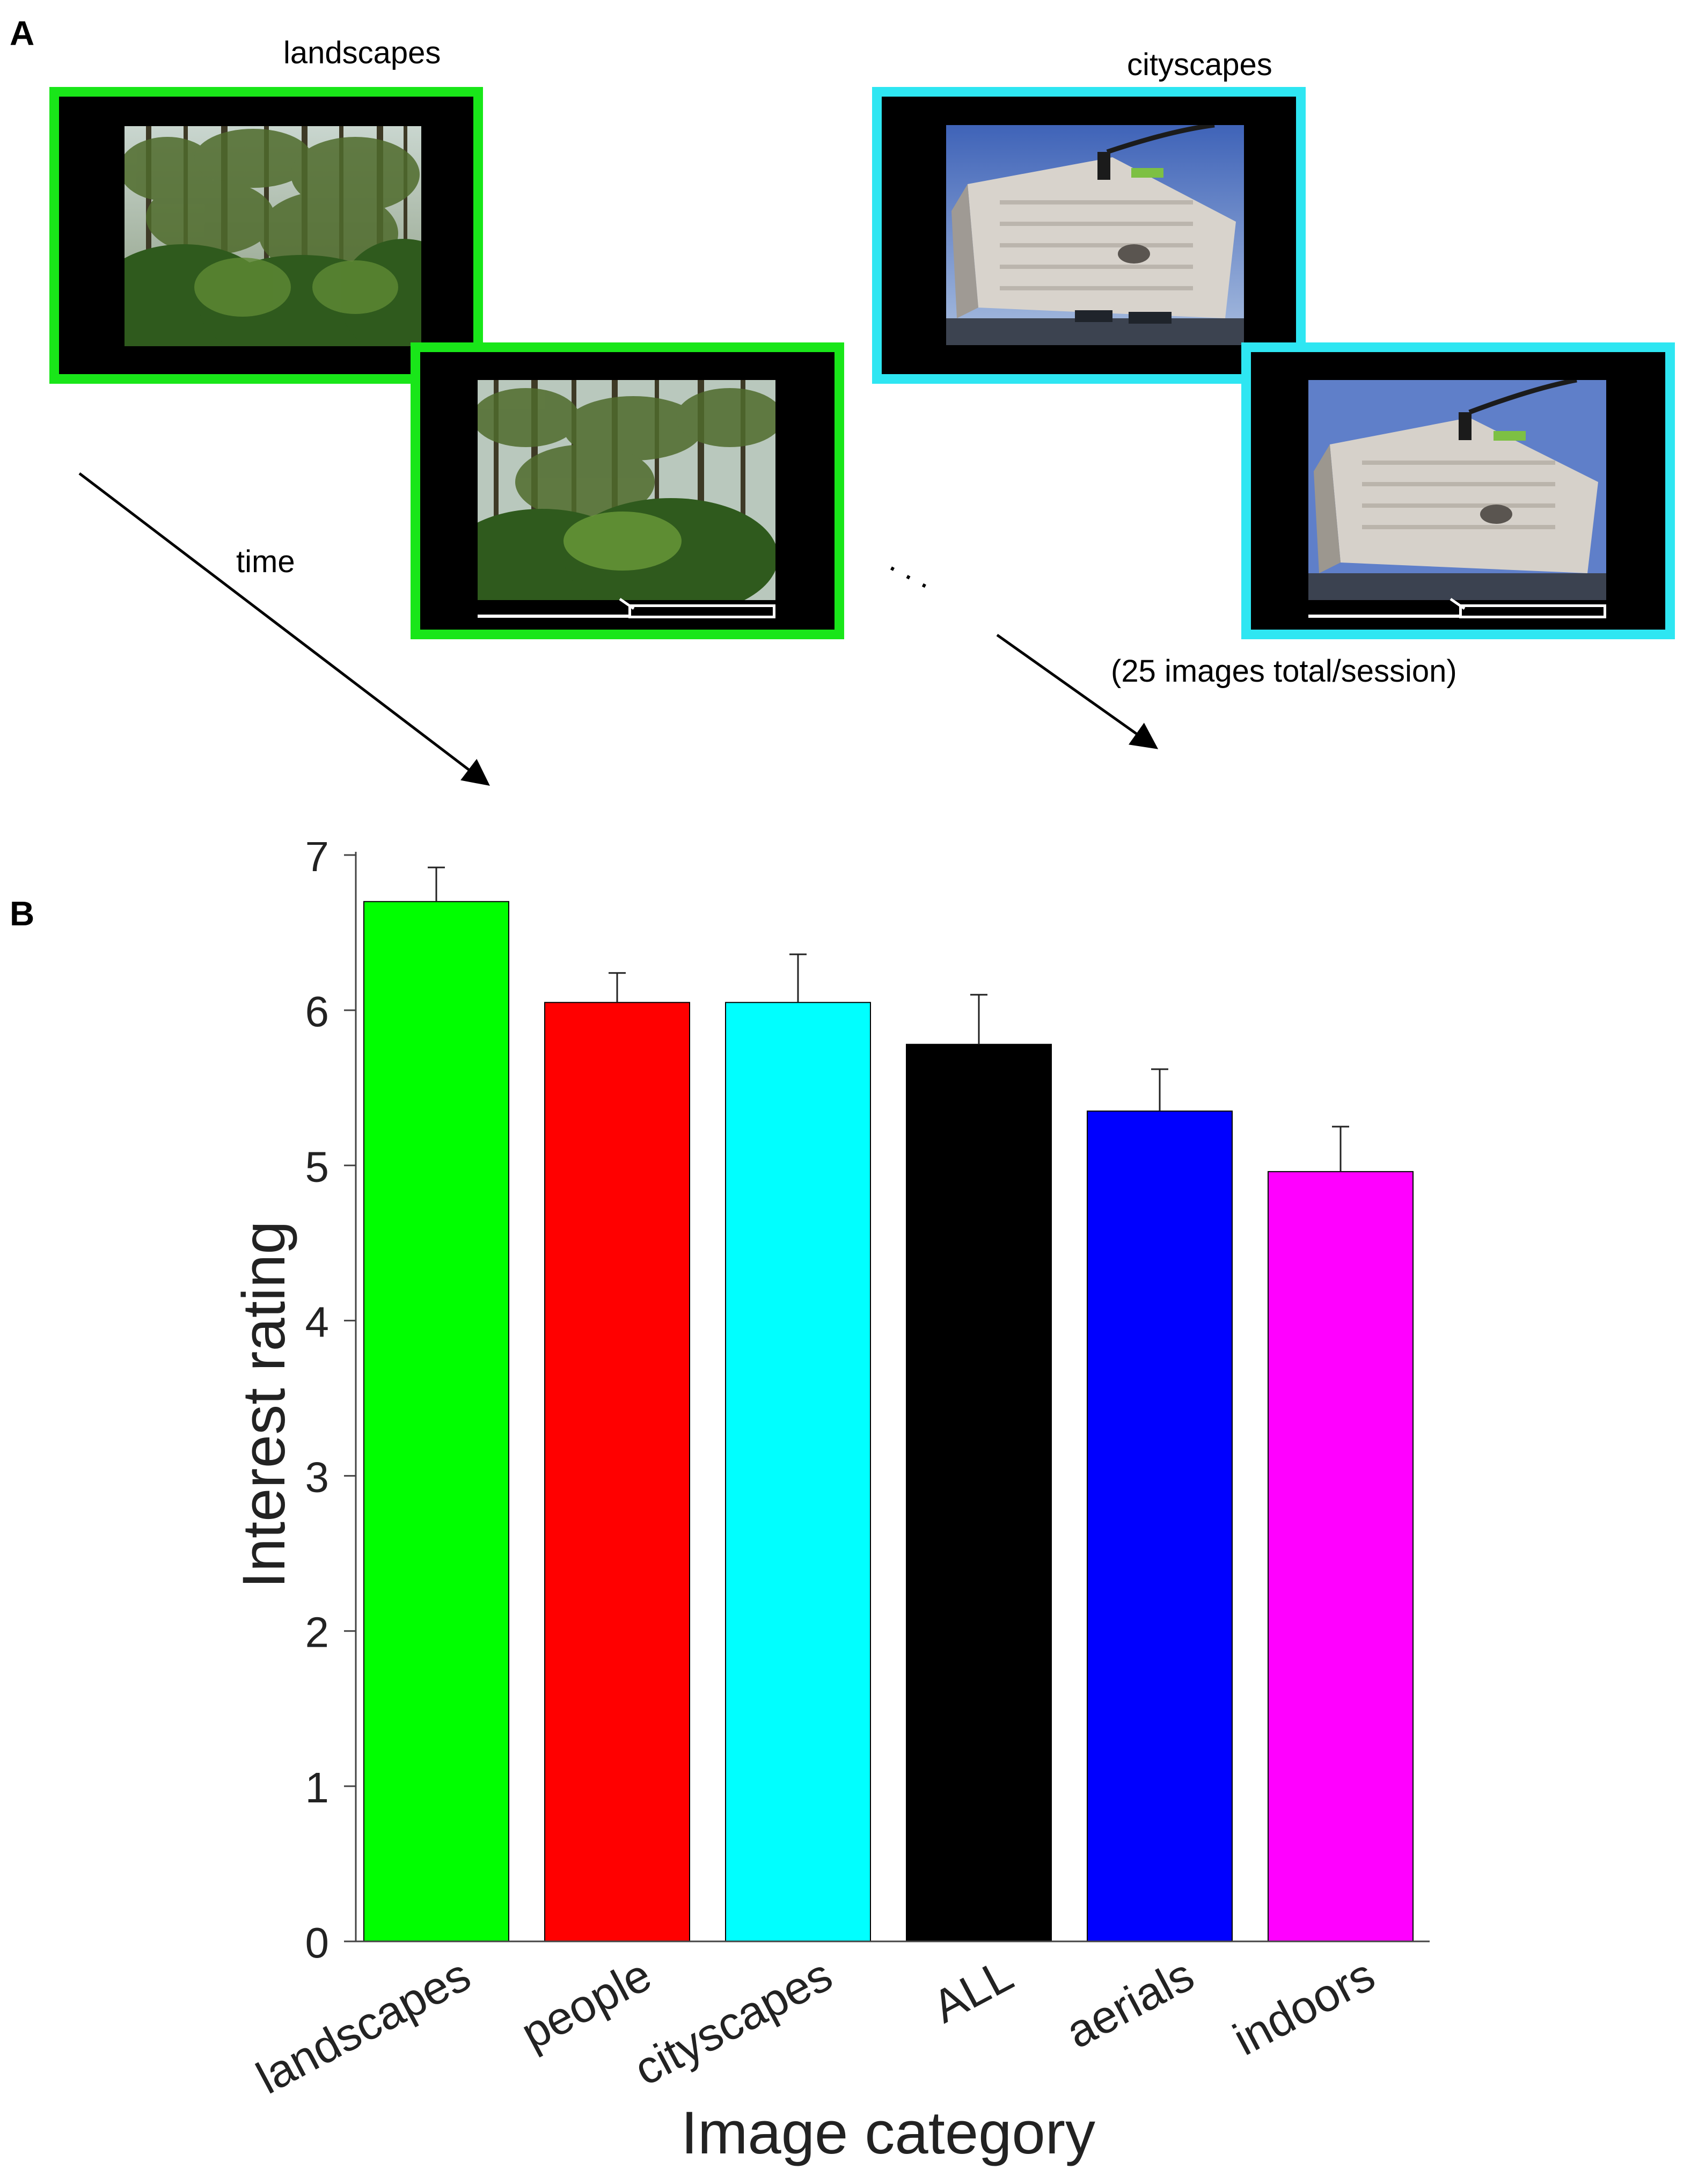  I want to click on forest-photo-small, so click(626, 490).